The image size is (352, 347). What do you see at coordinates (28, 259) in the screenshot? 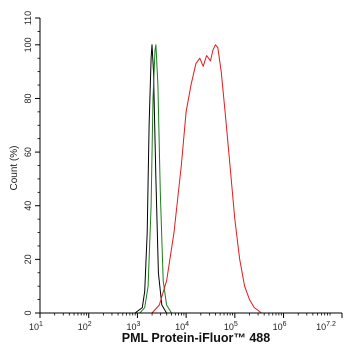
I see `y-tick-label: 20` at bounding box center [28, 259].